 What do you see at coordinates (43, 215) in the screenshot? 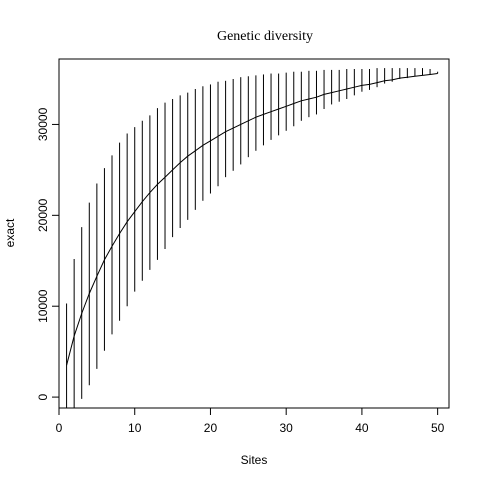
I see `y-tick-label: 20000` at bounding box center [43, 215].